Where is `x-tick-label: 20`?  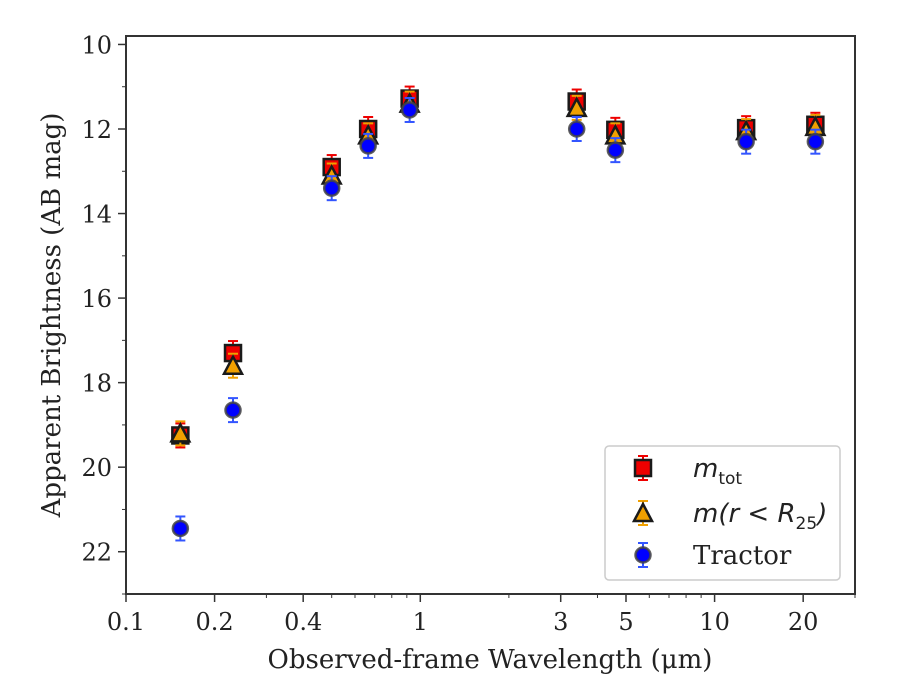
x-tick-label: 20 is located at coordinates (803, 622).